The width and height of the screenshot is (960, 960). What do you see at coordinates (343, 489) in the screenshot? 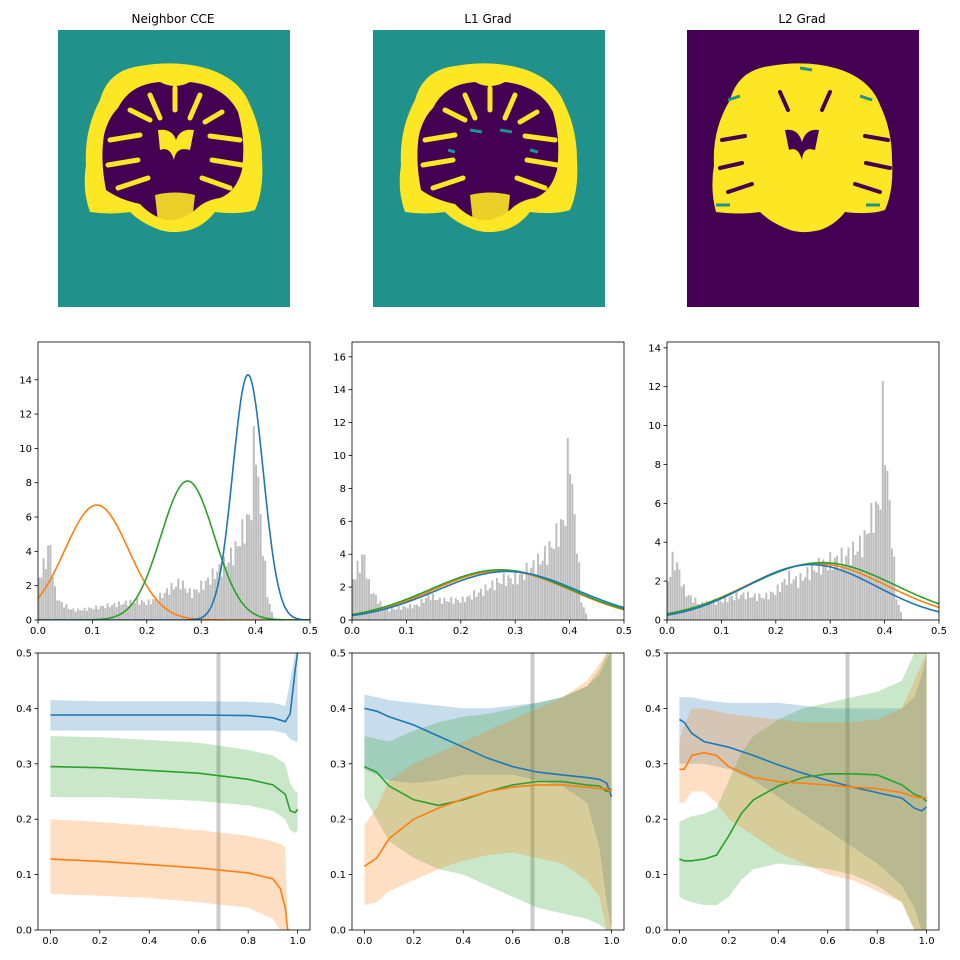
I see `y-tick-label: 8` at bounding box center [343, 489].